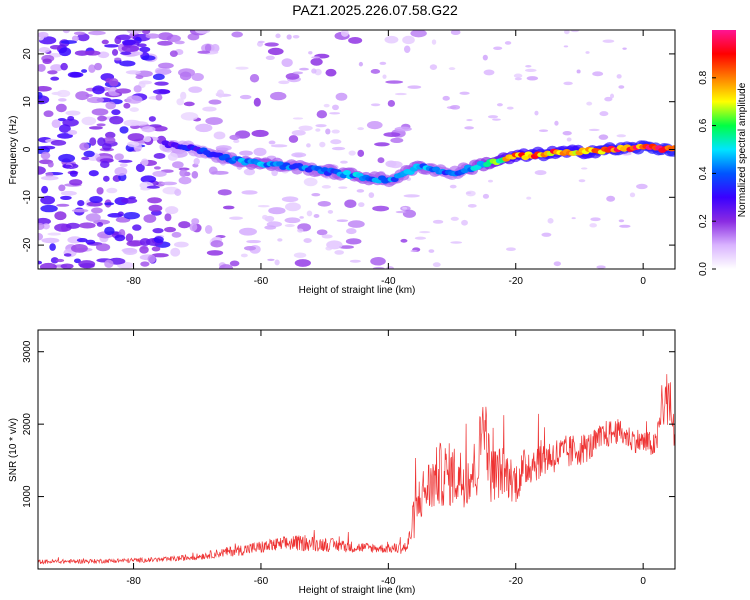 The width and height of the screenshot is (750, 600). What do you see at coordinates (357, 590) in the screenshot?
I see `snr-x-axis-label: Height of straight line (km)` at bounding box center [357, 590].